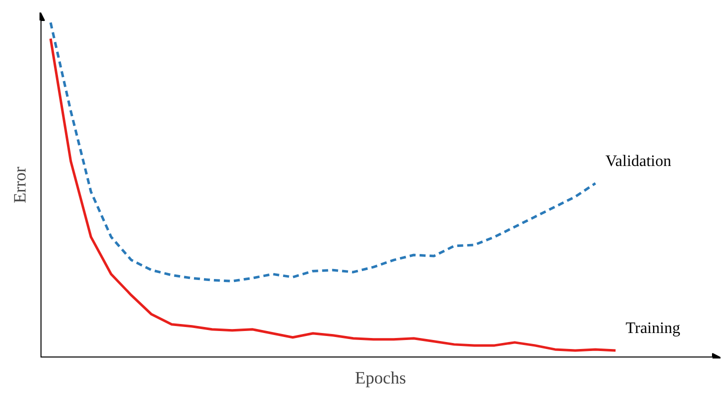 The height and width of the screenshot is (403, 724). I want to click on series-label: Training, so click(653, 329).